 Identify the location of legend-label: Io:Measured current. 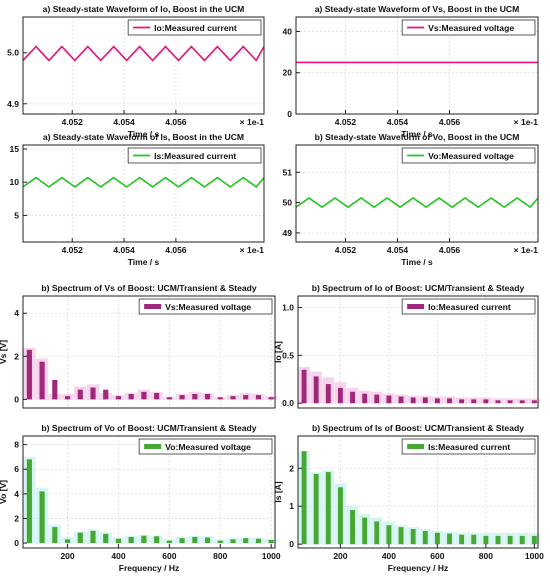
(469, 307).